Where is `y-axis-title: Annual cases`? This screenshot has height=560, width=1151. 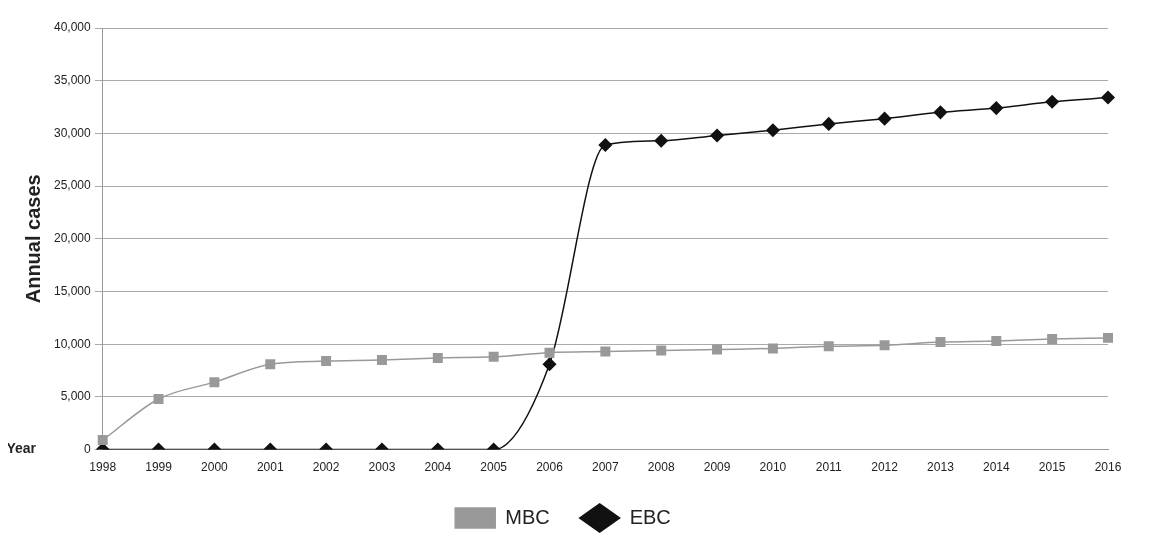
y-axis-title: Annual cases is located at coordinates (32, 239).